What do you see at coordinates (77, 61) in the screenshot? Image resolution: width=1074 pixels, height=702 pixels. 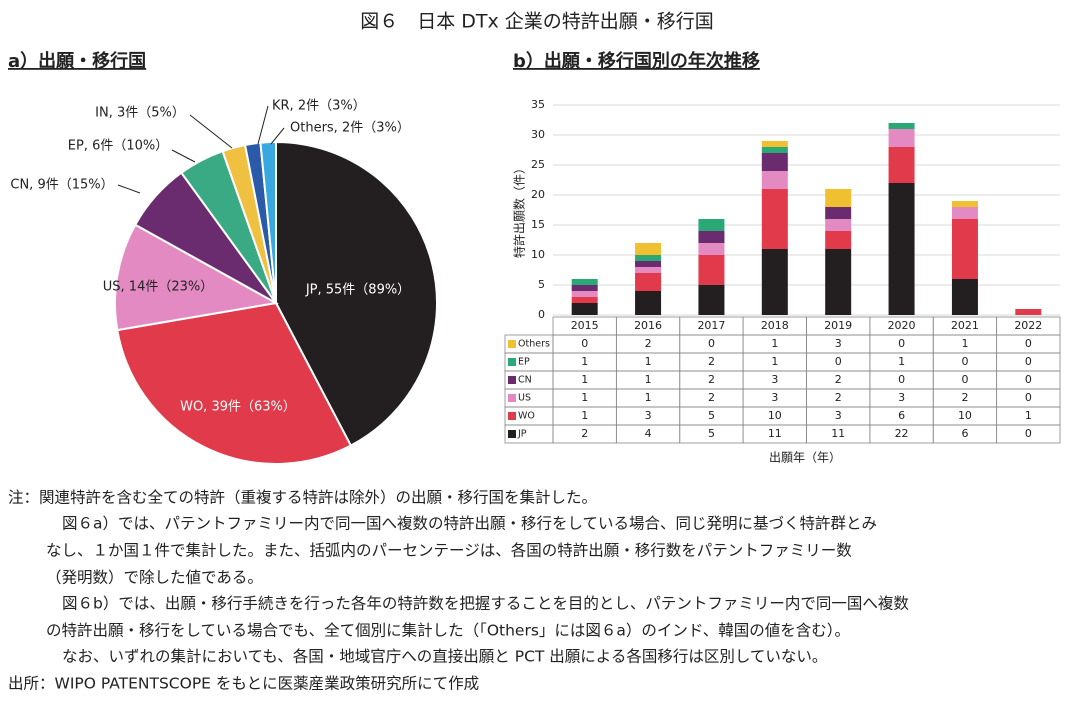 I see `chart-title: a）出願・移行国` at bounding box center [77, 61].